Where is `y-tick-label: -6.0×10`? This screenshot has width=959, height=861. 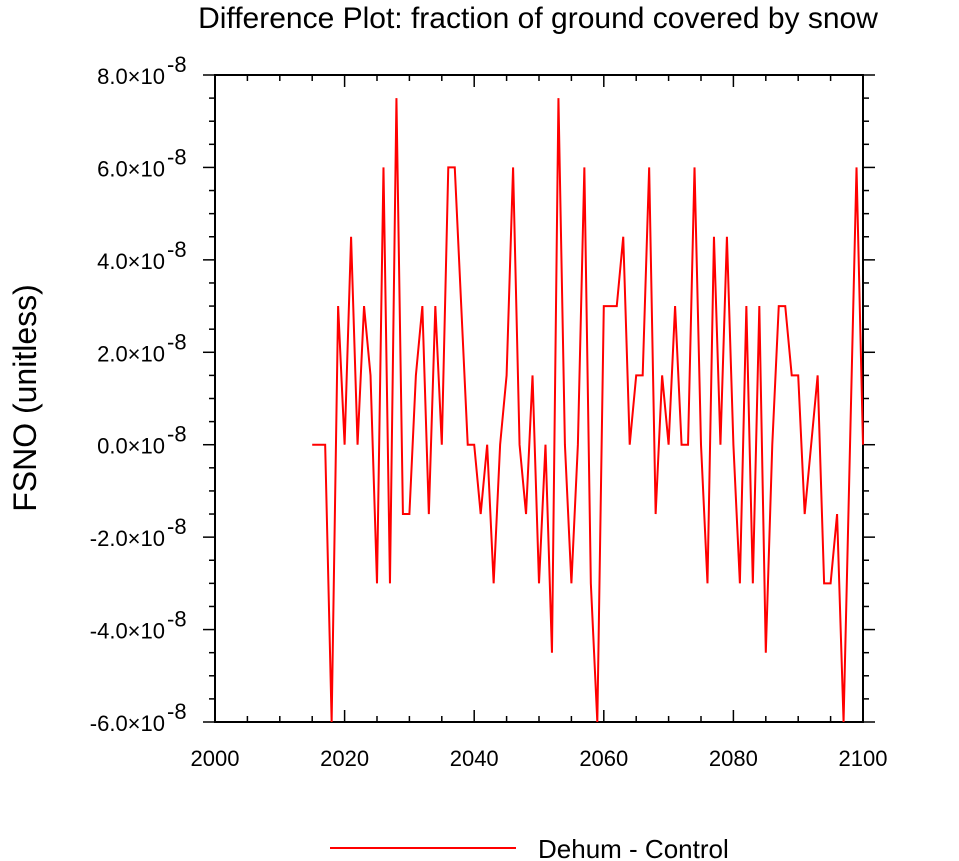 y-tick-label: -6.0×10 is located at coordinates (127, 723).